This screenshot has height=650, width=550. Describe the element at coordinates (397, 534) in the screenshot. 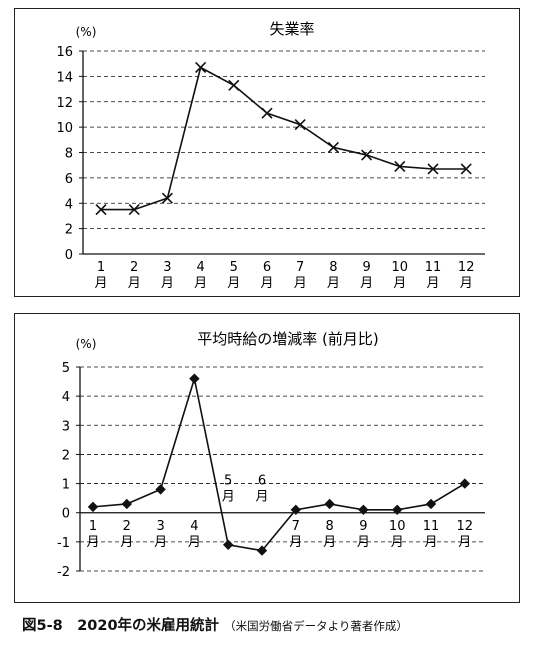

I see `c2-x-tick-label: 10 月` at that location.